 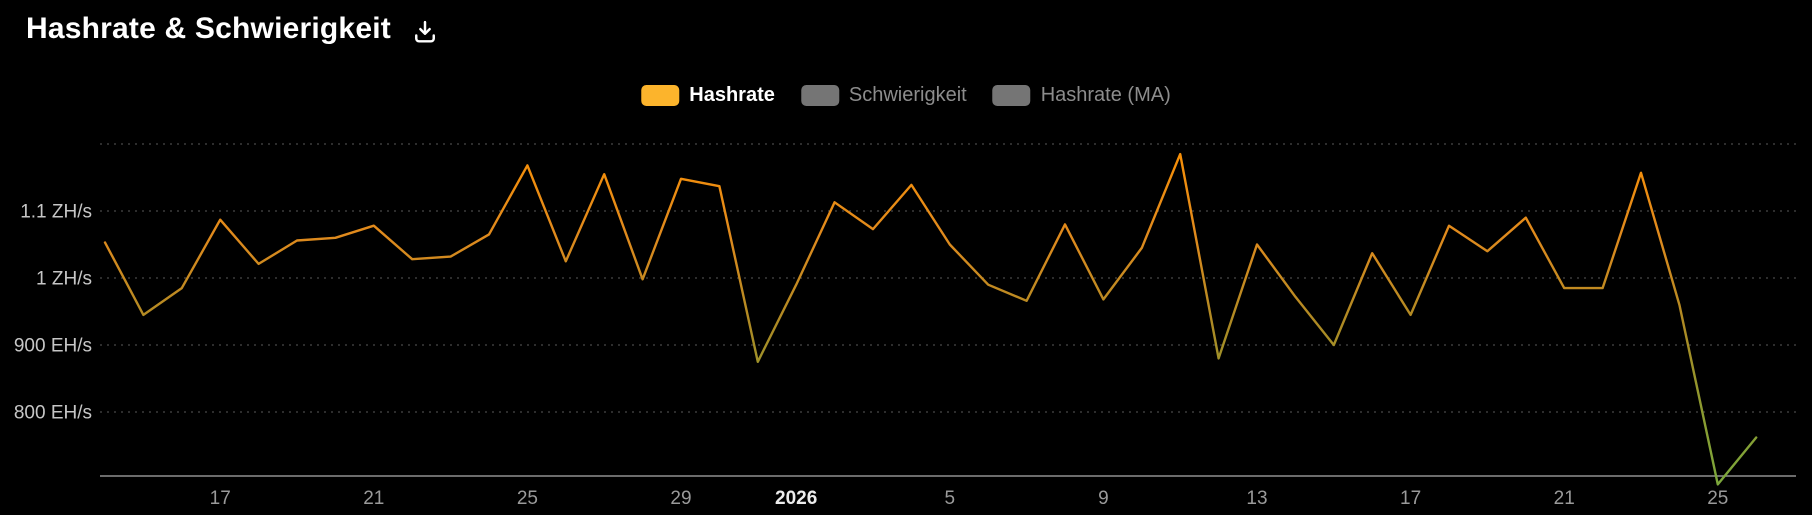 I want to click on legend-label: Schwierigkeit, so click(x=907, y=95).